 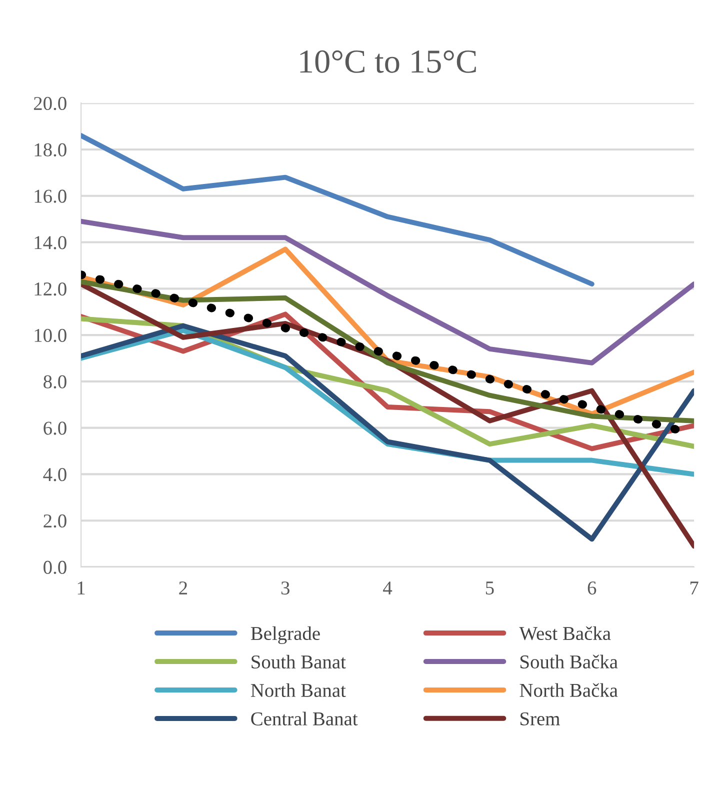 I want to click on chart-title: 10°C to 15°C, so click(x=388, y=61).